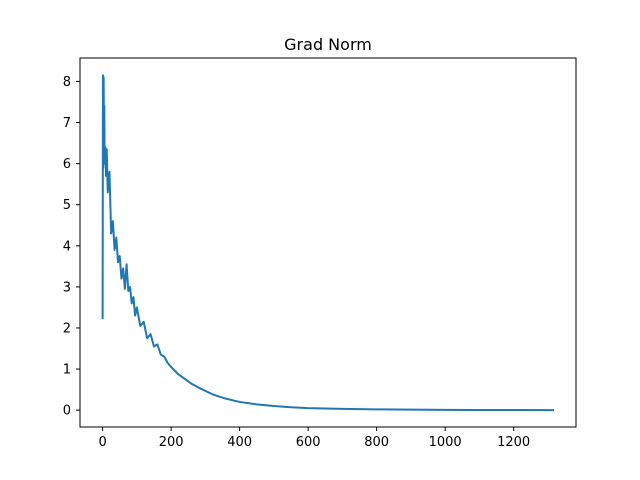  What do you see at coordinates (239, 442) in the screenshot?
I see `x-tick-label: 400` at bounding box center [239, 442].